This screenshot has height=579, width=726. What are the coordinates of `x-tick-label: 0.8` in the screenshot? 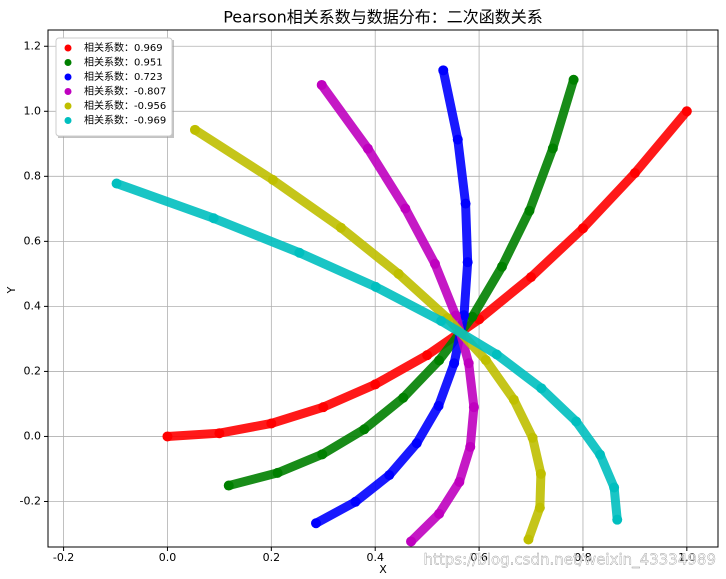 It's located at (583, 557).